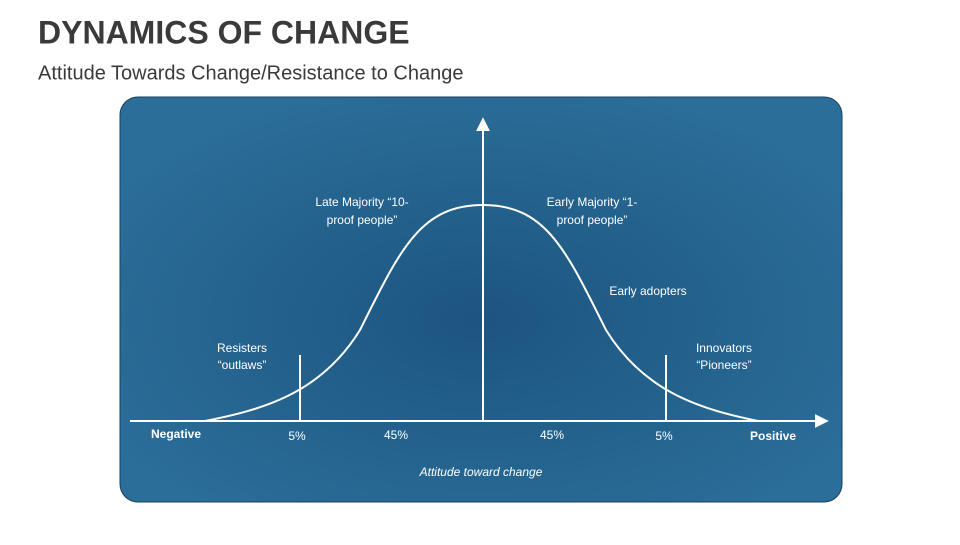  Describe the element at coordinates (481, 472) in the screenshot. I see `axis-title: Attitude toward change` at that location.